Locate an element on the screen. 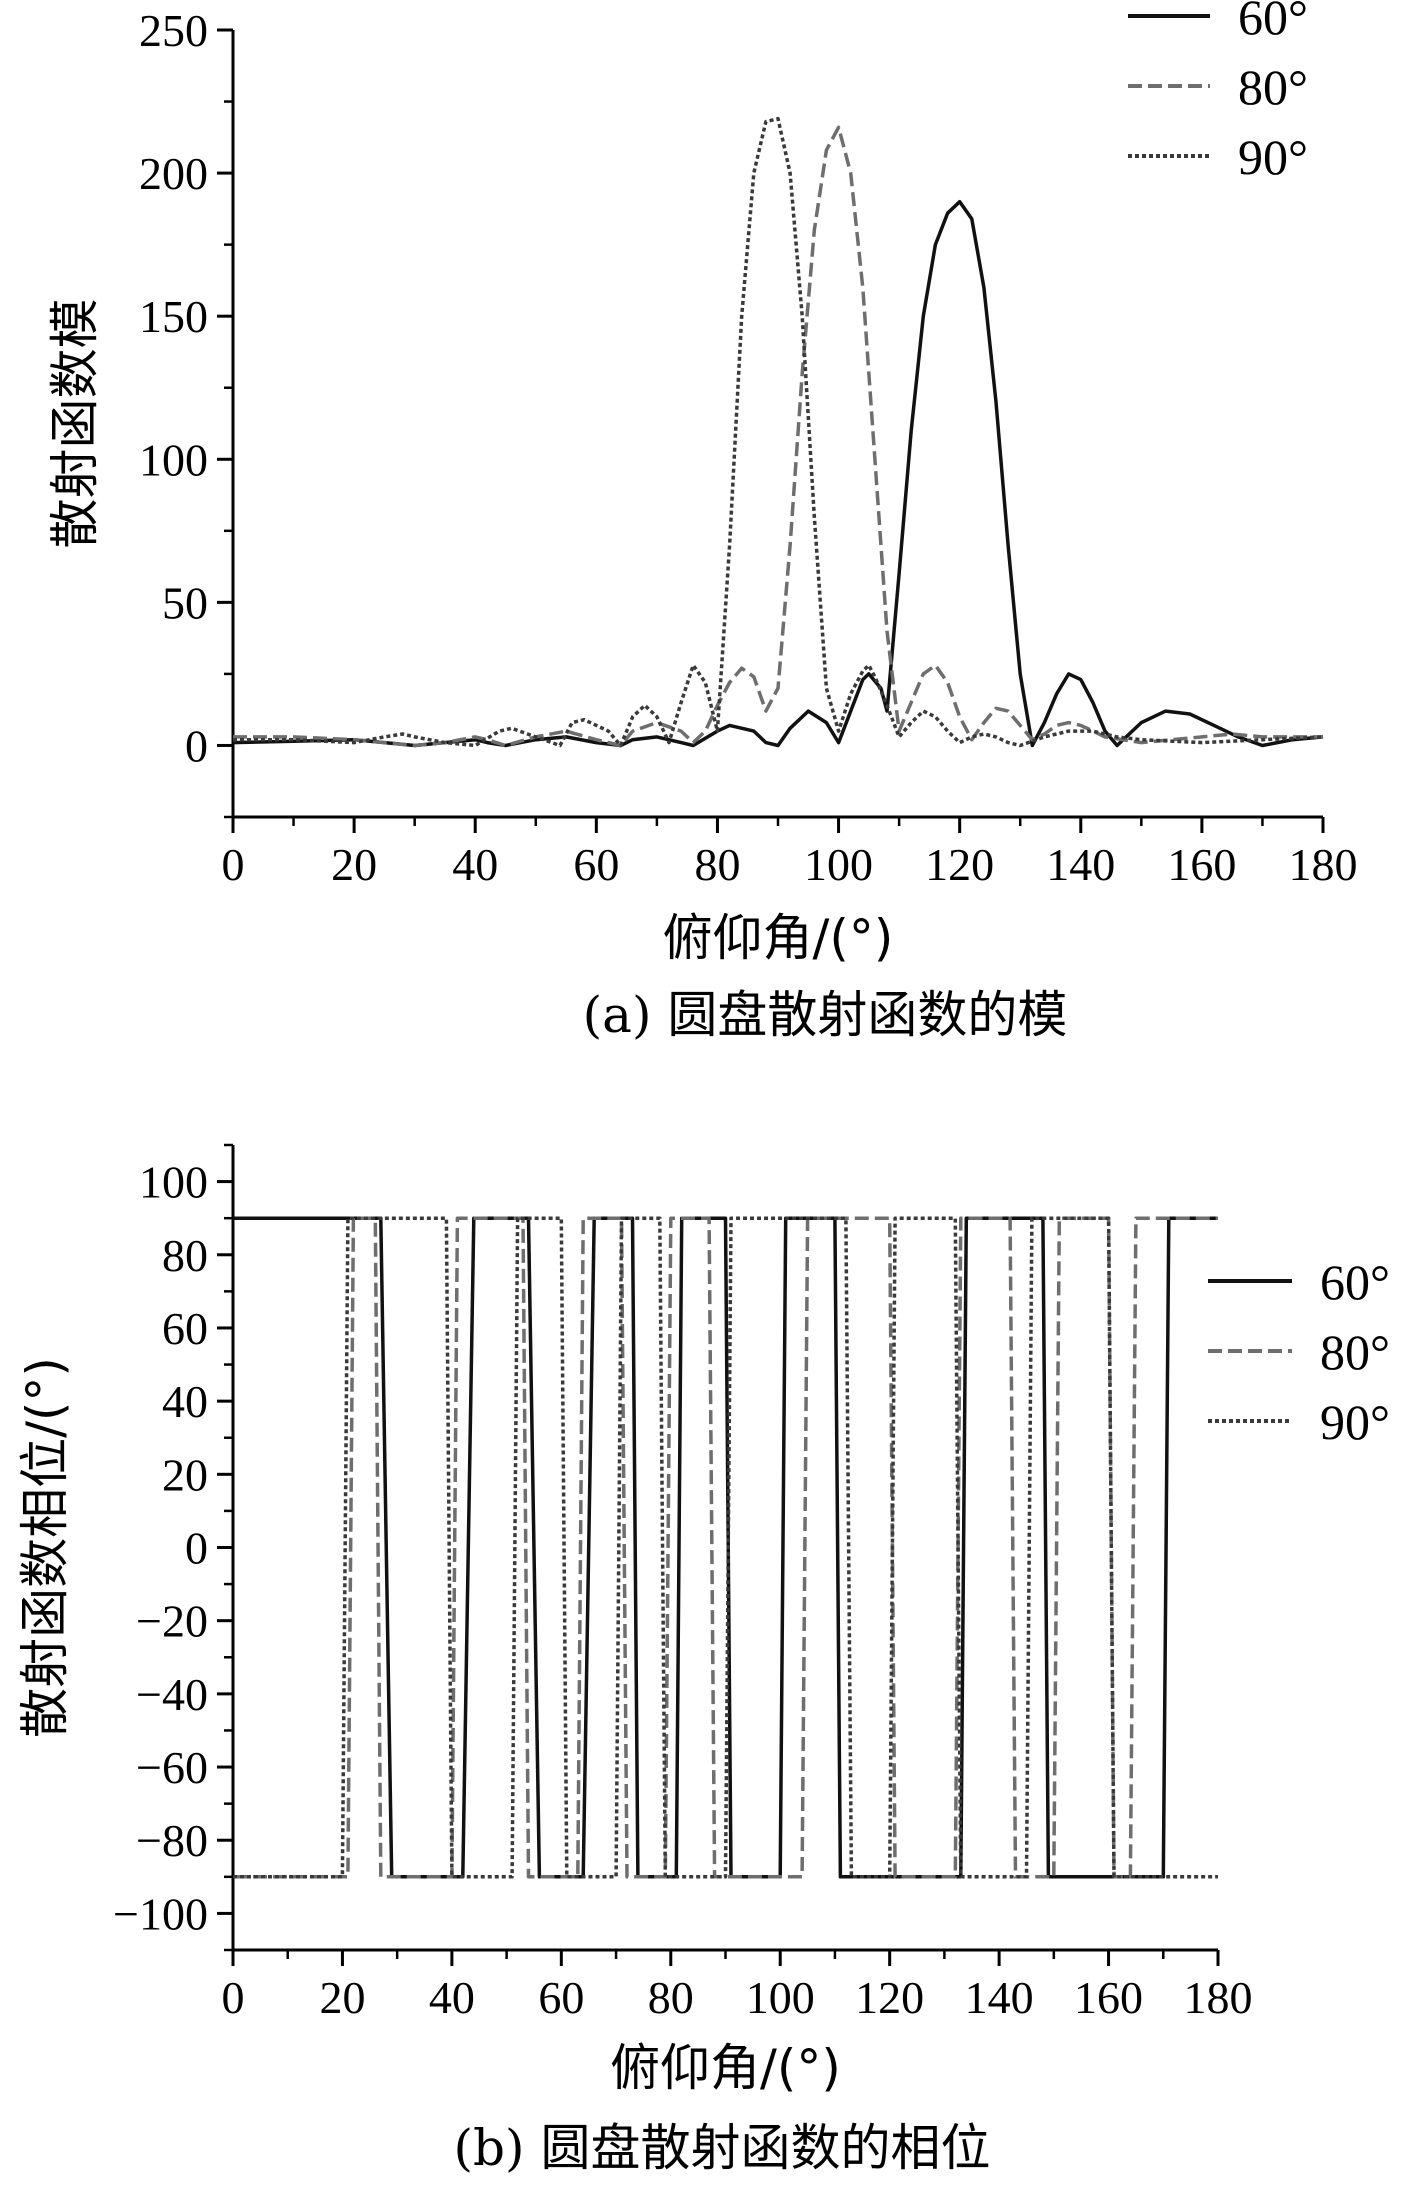 The height and width of the screenshot is (2197, 1417). y-tick-label: −60 is located at coordinates (172, 1767).